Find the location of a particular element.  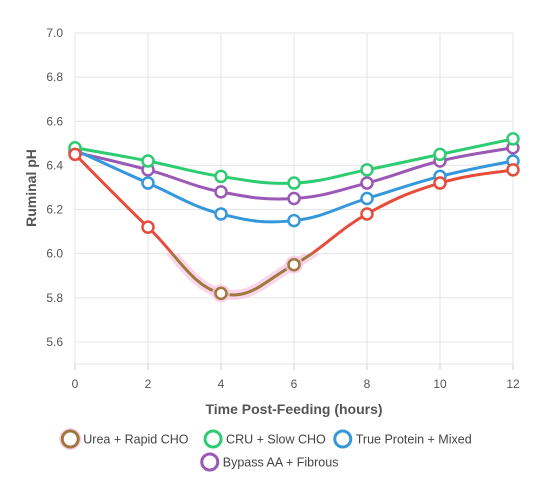

y-tick-label: 5.8 is located at coordinates (54, 298).